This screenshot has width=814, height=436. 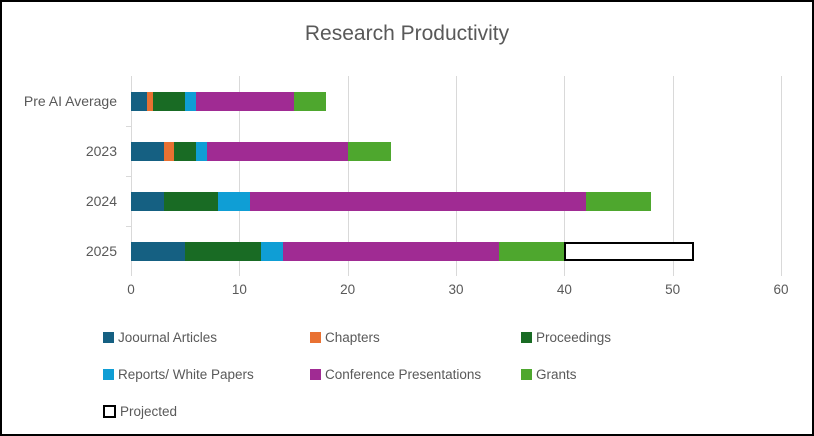 What do you see at coordinates (309, 101) in the screenshot?
I see `bar-segment-grants-pre-ai-average` at bounding box center [309, 101].